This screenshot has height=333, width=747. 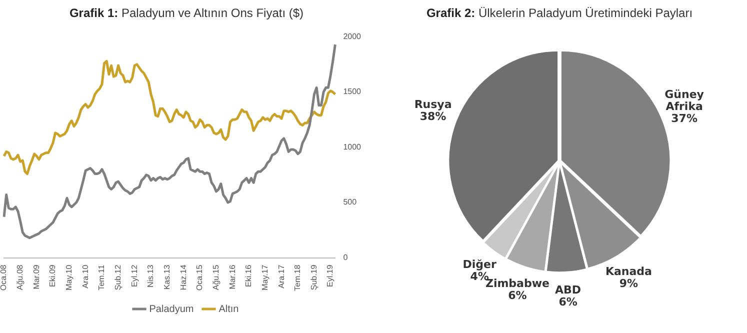 What do you see at coordinates (249, 275) in the screenshot?
I see `x-tick-label: Eki.16` at bounding box center [249, 275].